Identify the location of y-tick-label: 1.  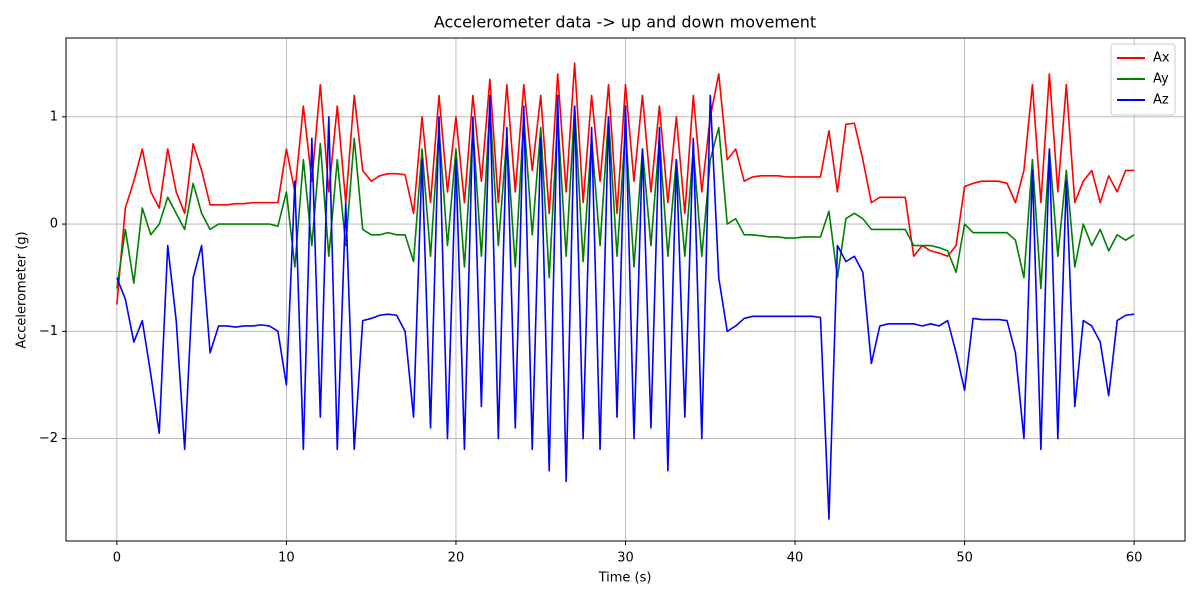
(54, 116).